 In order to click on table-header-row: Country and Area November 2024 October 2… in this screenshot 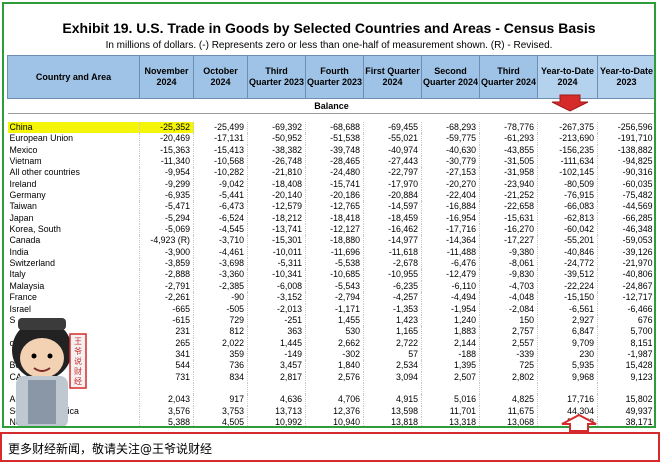, I will do `click(330, 77)`.